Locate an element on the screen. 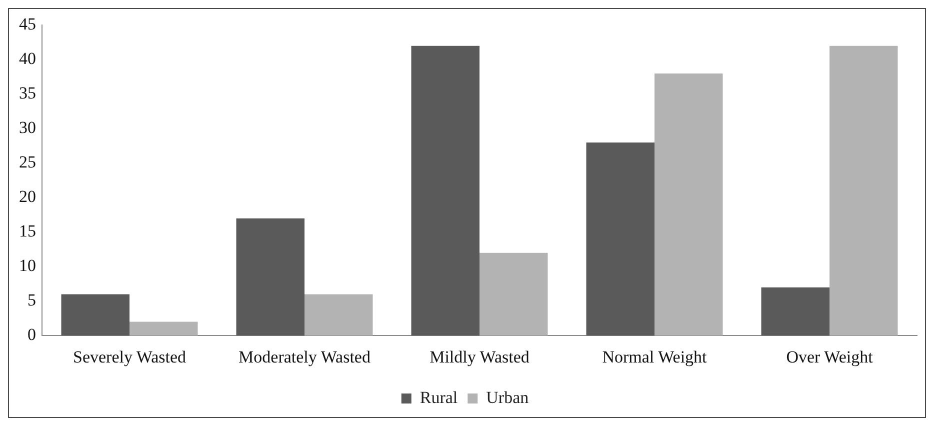 This screenshot has height=428, width=936. x-tick-label: Mildly Wasted is located at coordinates (480, 356).